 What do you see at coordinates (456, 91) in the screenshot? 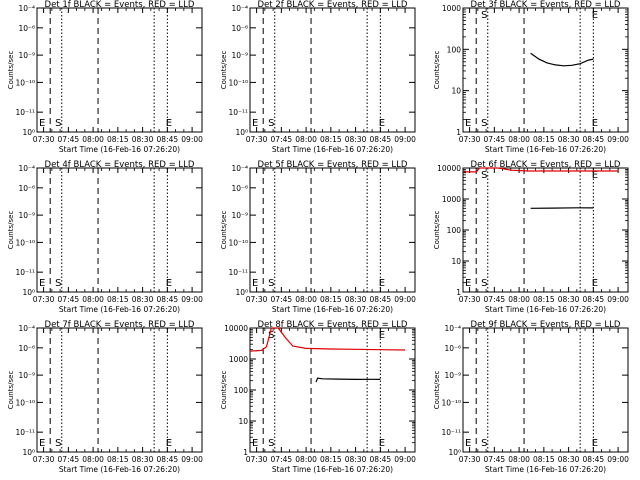
I see `y-tick-label: 10` at bounding box center [456, 91].